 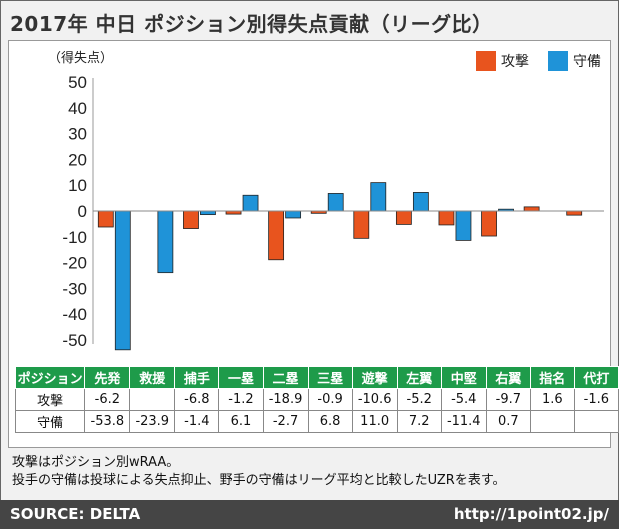 I want to click on table-header-cell: 指名, so click(x=552, y=377).